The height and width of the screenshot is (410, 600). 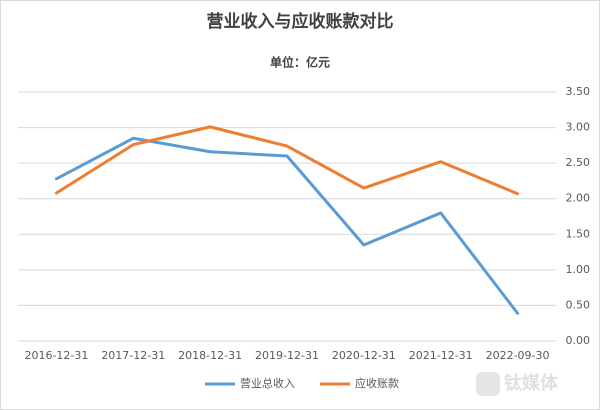 I want to click on chart-subtitle: 单位：亿元, so click(x=300, y=62).